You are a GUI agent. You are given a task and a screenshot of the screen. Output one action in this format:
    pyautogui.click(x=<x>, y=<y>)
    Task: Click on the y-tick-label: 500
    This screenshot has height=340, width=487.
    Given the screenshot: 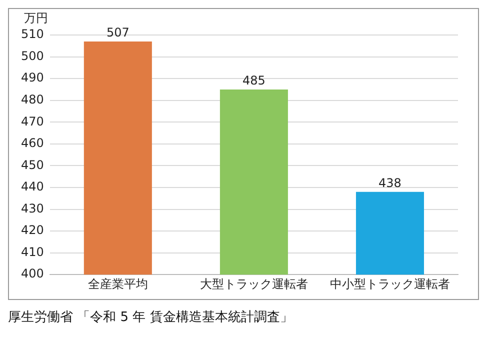 What is the action you would take?
    pyautogui.click(x=32, y=55)
    